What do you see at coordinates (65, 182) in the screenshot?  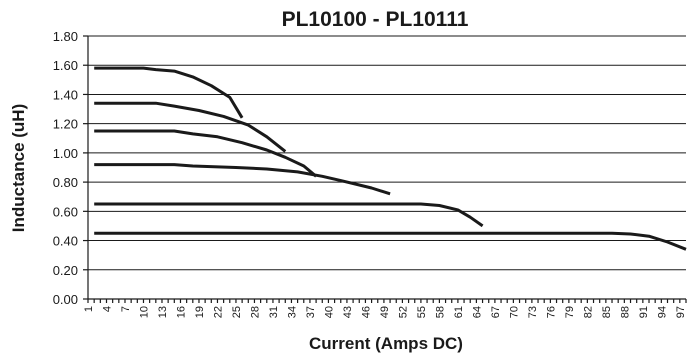 I see `y-tick-label: 0.80` at bounding box center [65, 182].